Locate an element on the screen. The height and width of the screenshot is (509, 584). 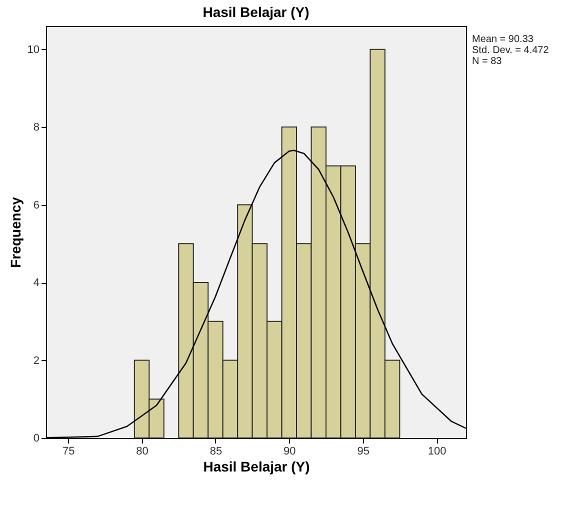
y-axis-title: Frequency is located at coordinates (15, 232).